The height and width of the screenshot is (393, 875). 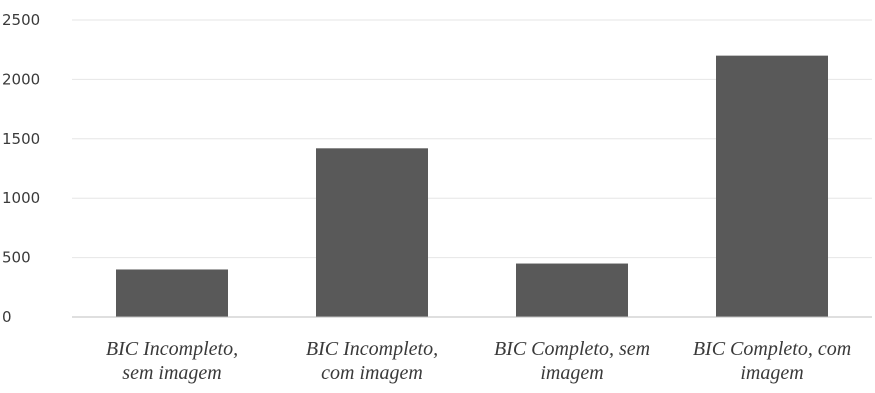 I want to click on y-tick-label: 500, so click(x=16, y=258).